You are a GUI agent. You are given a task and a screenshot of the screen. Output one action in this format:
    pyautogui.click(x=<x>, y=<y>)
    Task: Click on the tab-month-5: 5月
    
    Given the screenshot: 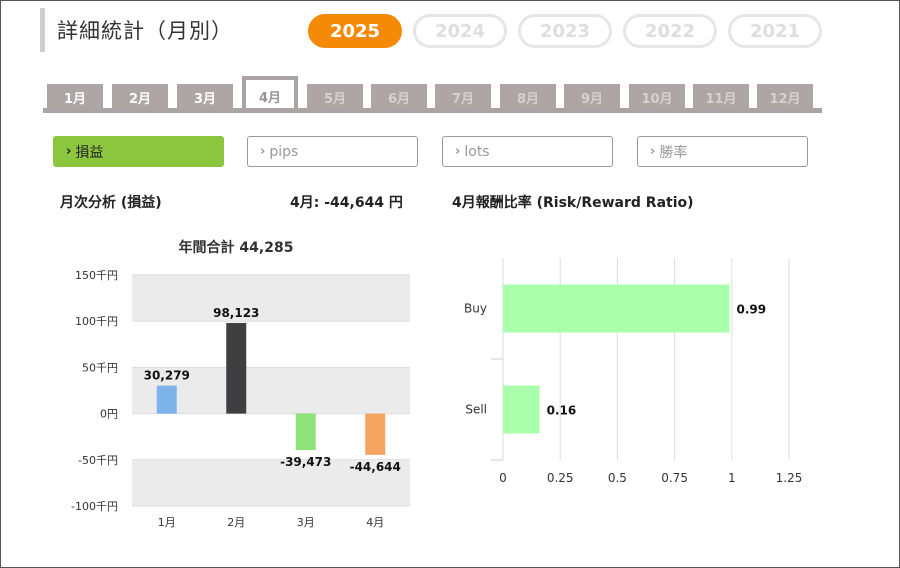 What is the action you would take?
    pyautogui.click(x=335, y=97)
    